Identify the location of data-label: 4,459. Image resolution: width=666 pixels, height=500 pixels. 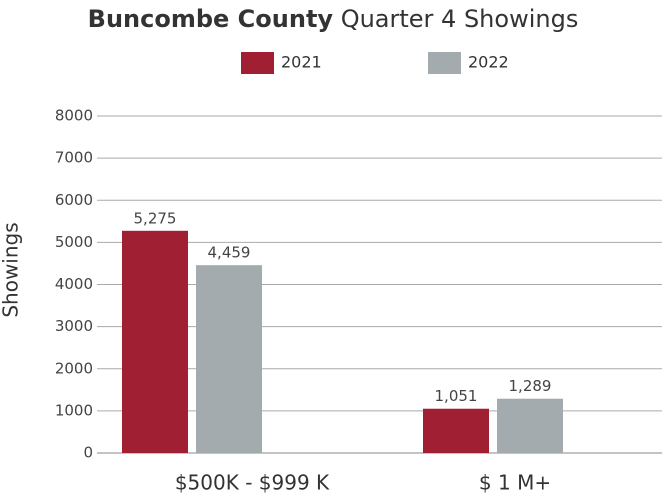
(229, 253).